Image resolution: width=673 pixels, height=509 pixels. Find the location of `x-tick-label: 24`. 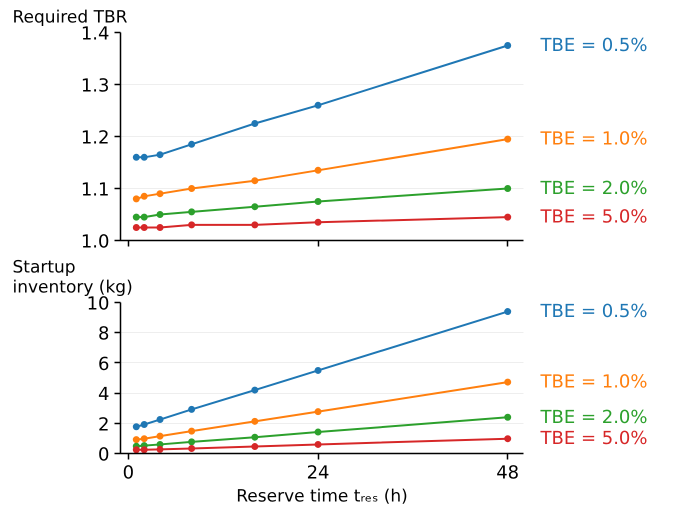

x-tick-label: 24 is located at coordinates (318, 473).